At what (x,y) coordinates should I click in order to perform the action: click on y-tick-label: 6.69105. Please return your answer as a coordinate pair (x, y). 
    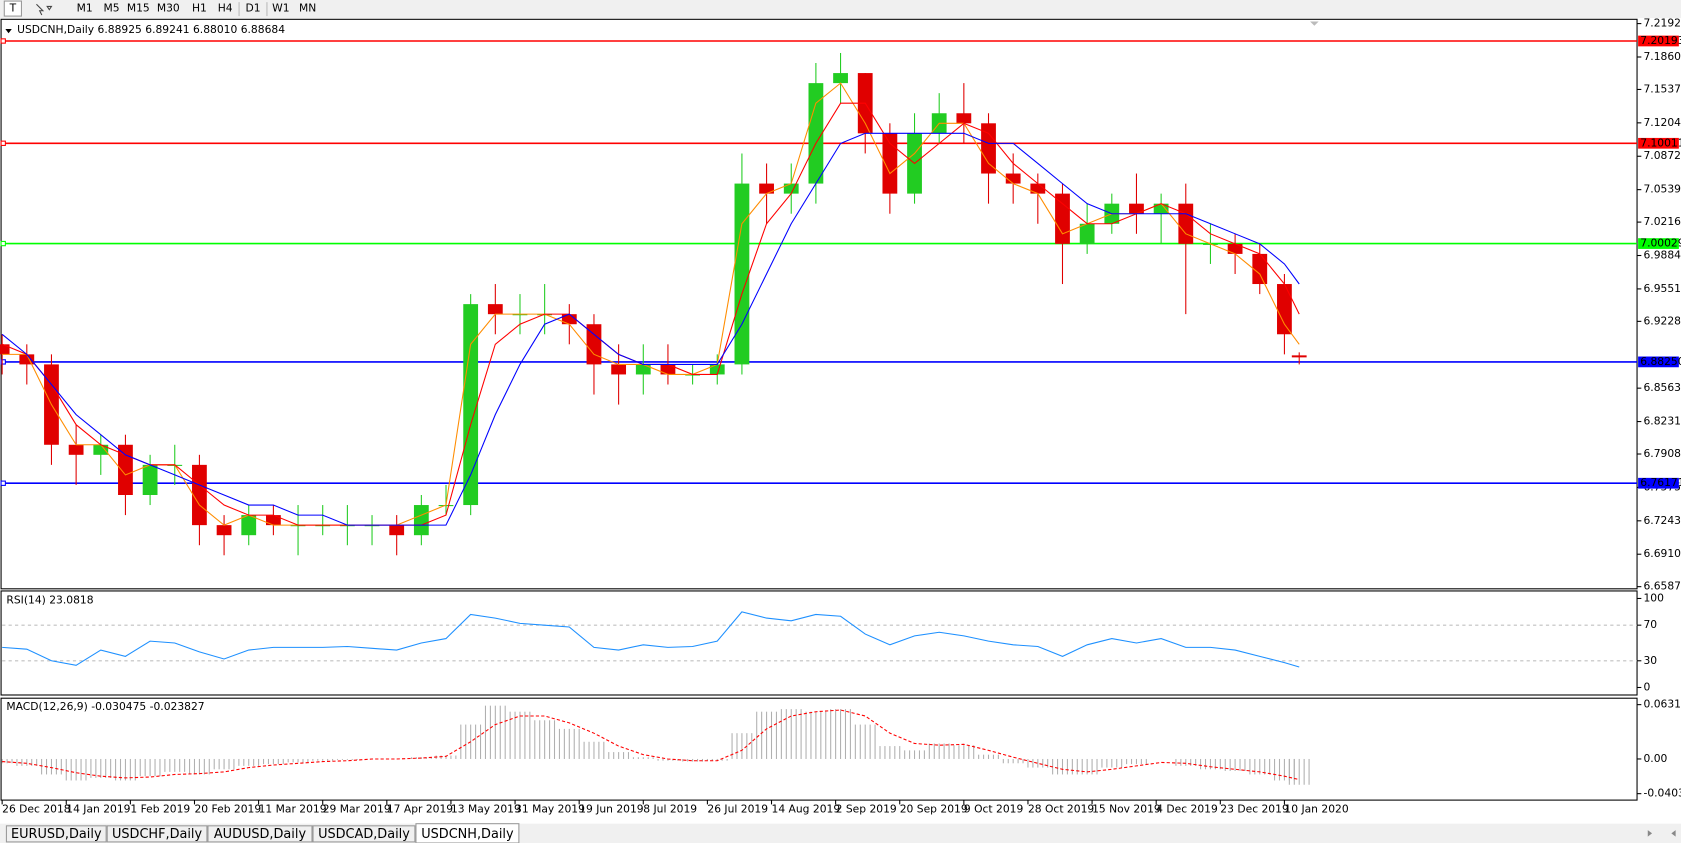
    Looking at the image, I should click on (1662, 553).